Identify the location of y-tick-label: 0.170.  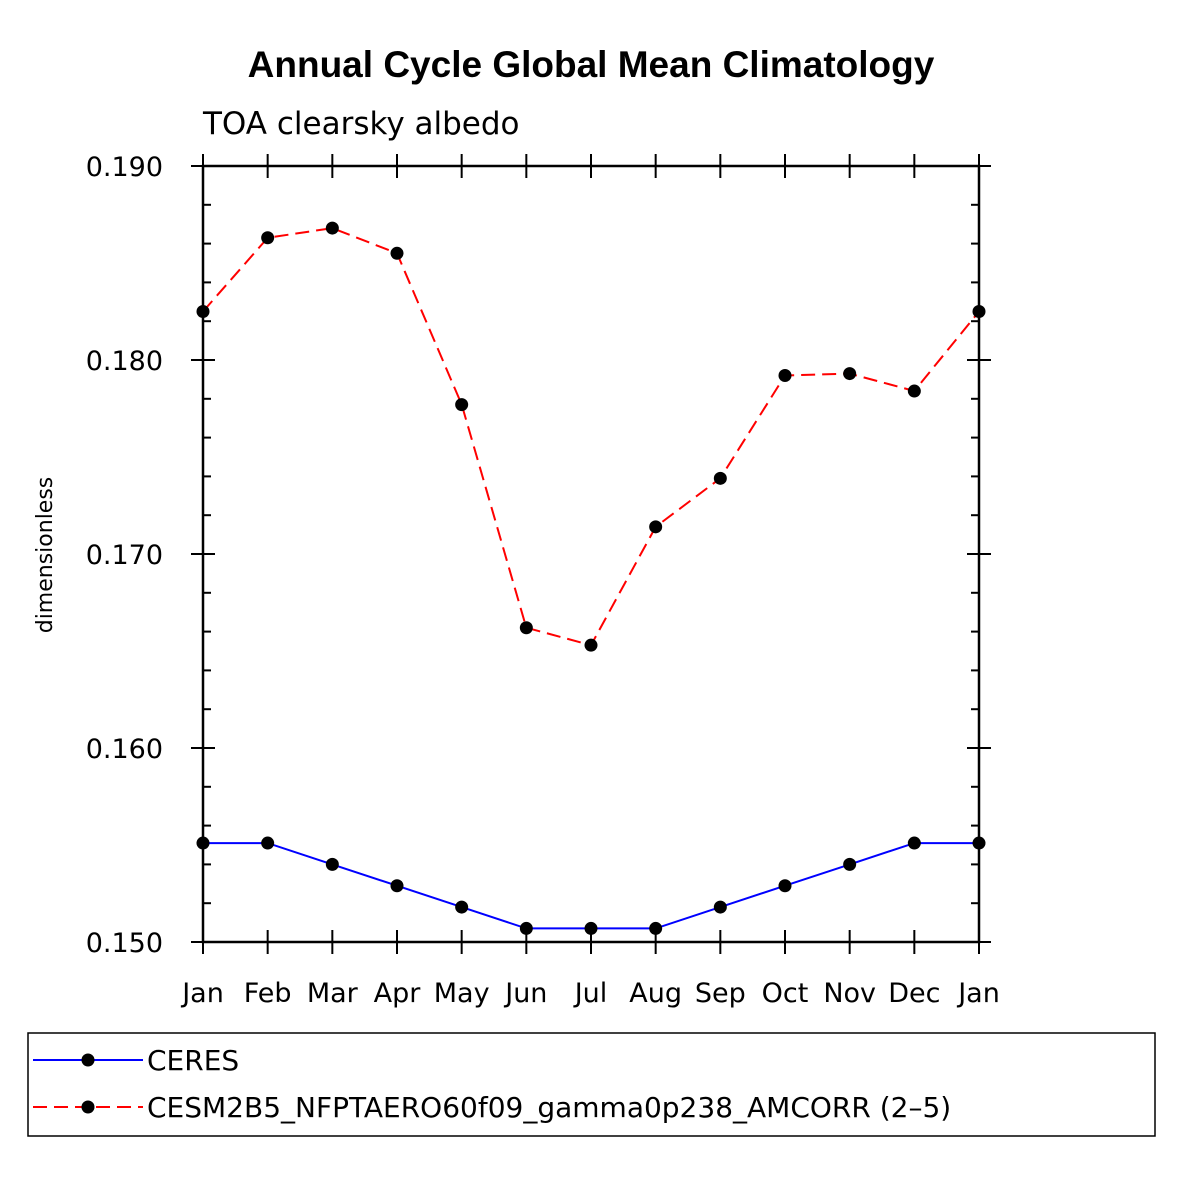
(124, 555).